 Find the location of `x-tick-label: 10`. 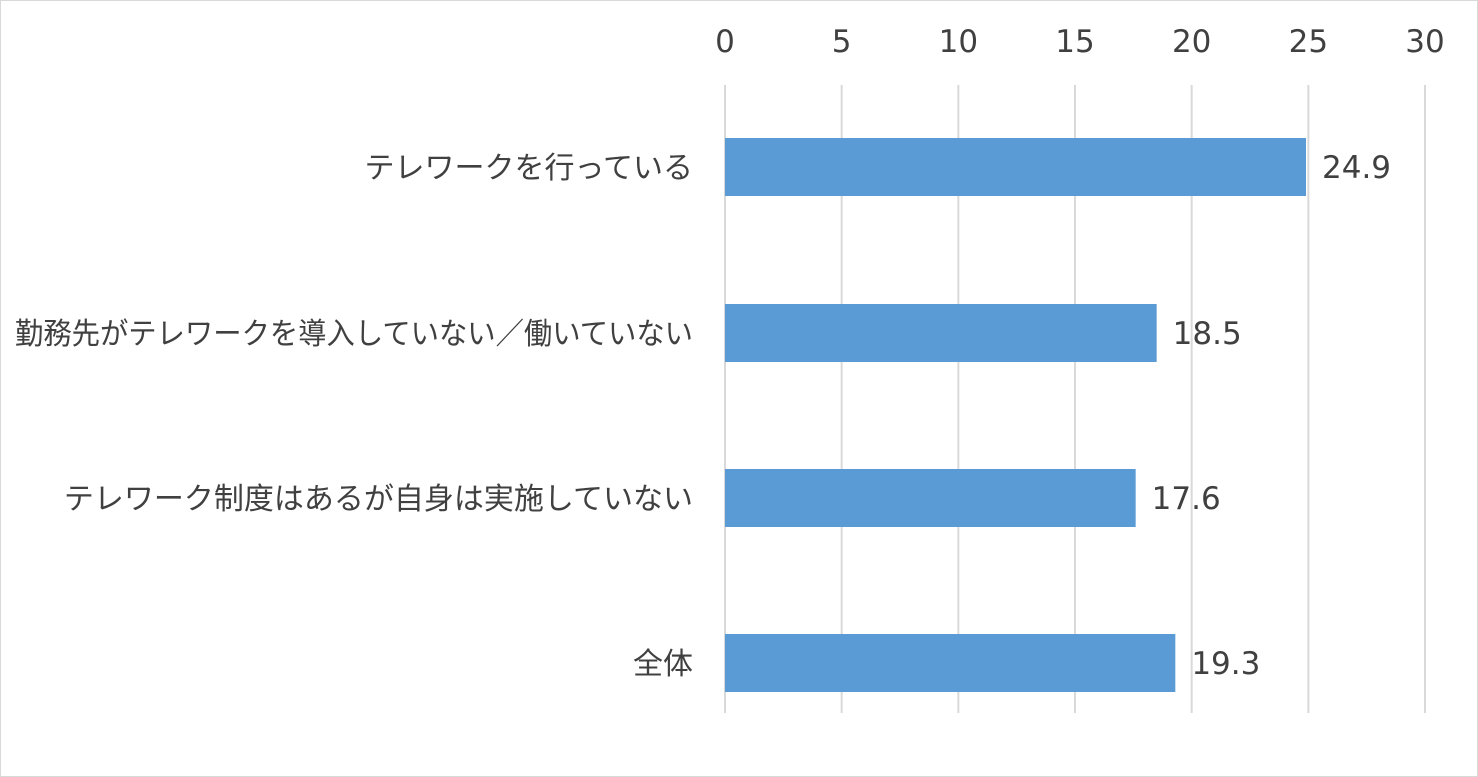

x-tick-label: 10 is located at coordinates (958, 42).